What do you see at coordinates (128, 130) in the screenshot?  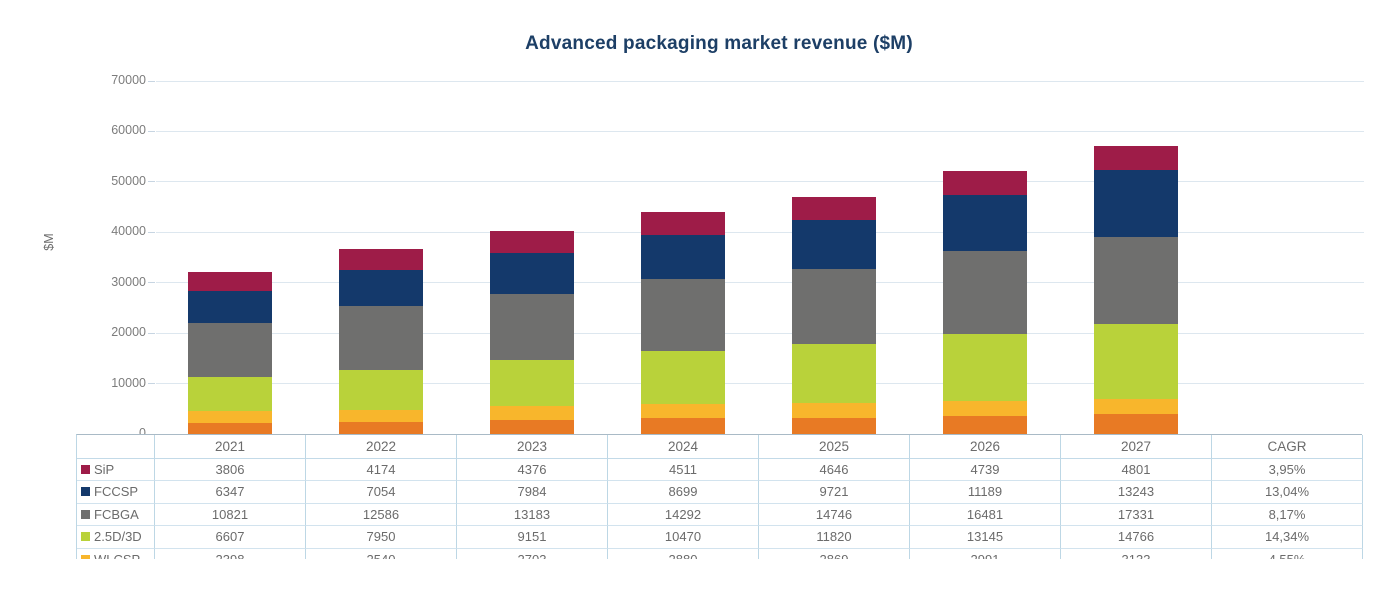 I see `y-tick-label: 60000` at bounding box center [128, 130].